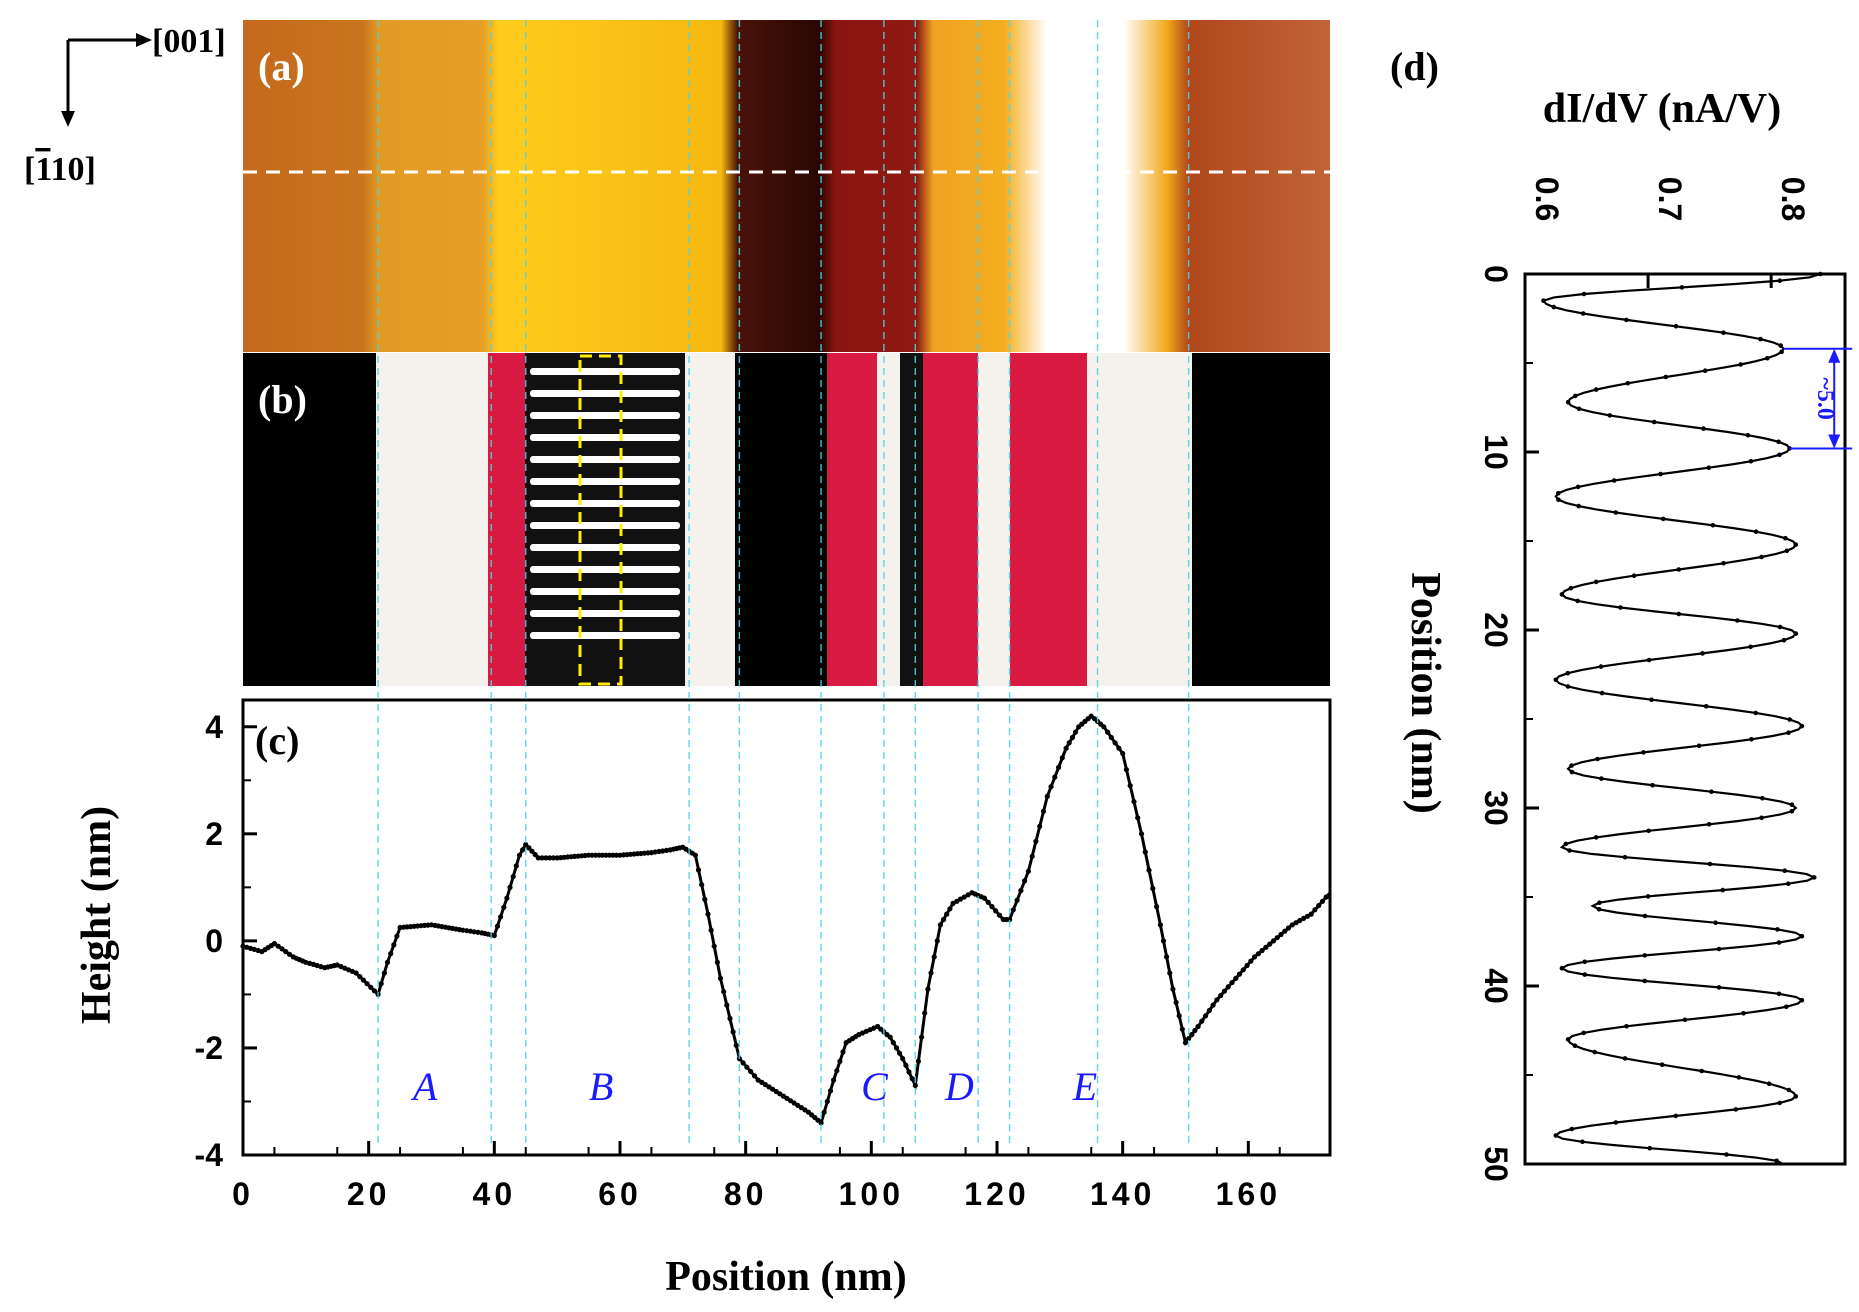 Image resolution: width=1859 pixels, height=1312 pixels. Describe the element at coordinates (243, 1194) in the screenshot. I see `x-tick-label: 0` at that location.